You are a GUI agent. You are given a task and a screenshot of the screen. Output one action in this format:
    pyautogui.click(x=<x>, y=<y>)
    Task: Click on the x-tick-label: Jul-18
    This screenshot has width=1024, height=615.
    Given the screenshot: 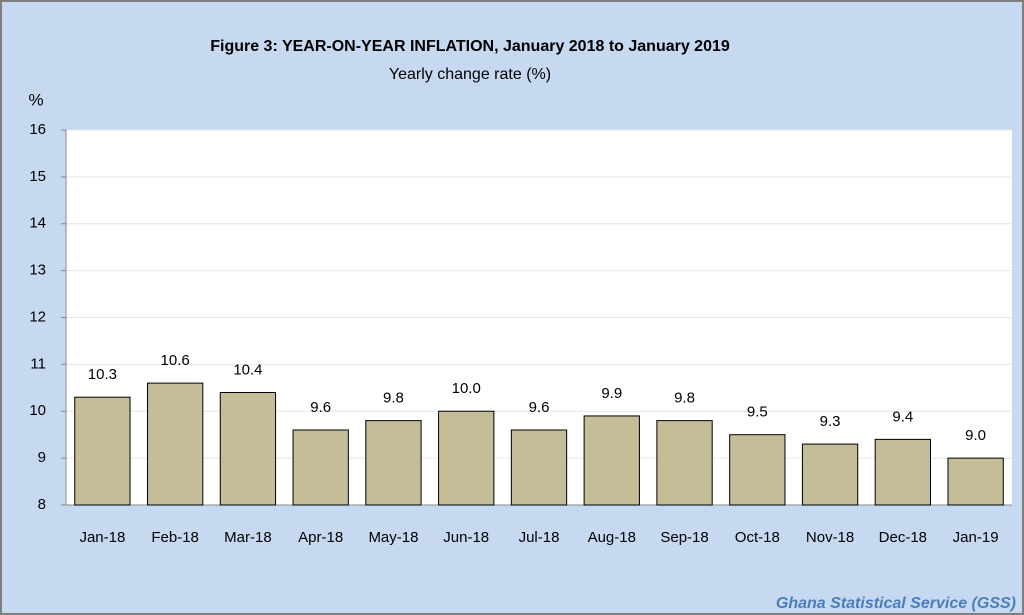 What is the action you would take?
    pyautogui.click(x=539, y=537)
    